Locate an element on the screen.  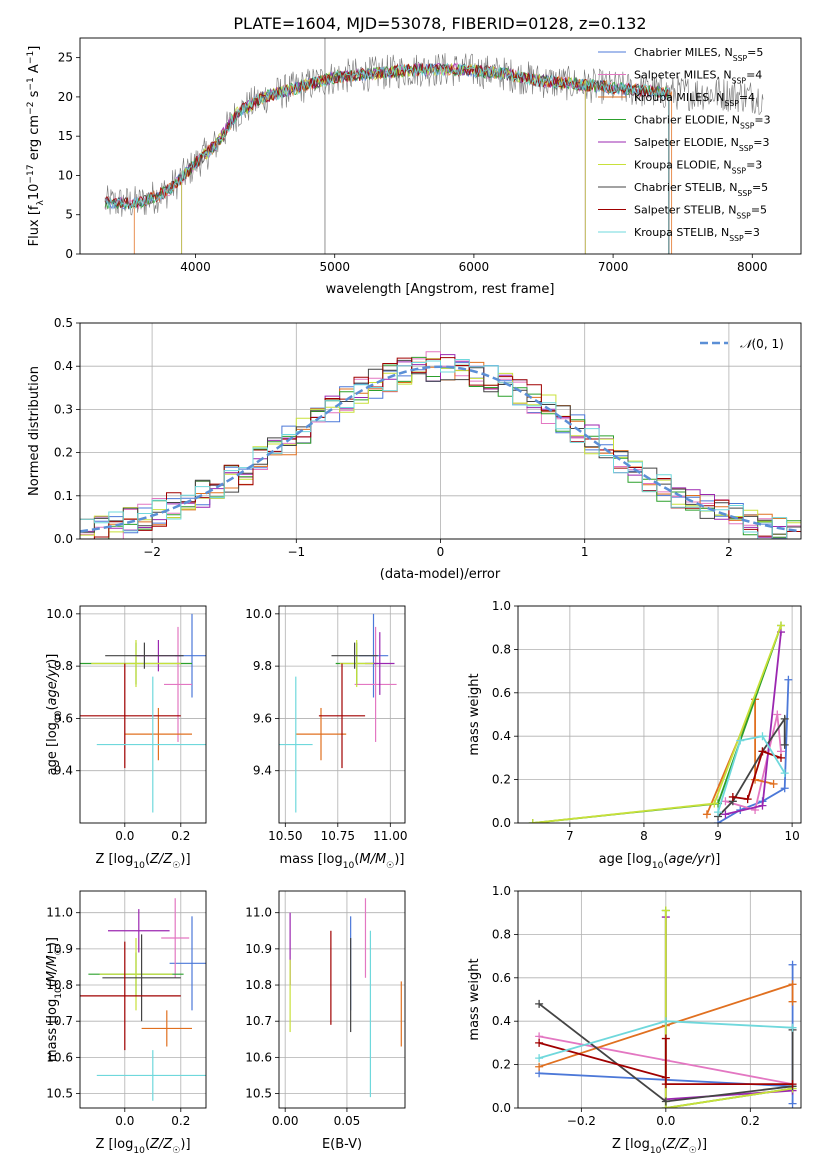
y-axis-label: age [log10(age/yr)] is located at coordinates (54, 715).